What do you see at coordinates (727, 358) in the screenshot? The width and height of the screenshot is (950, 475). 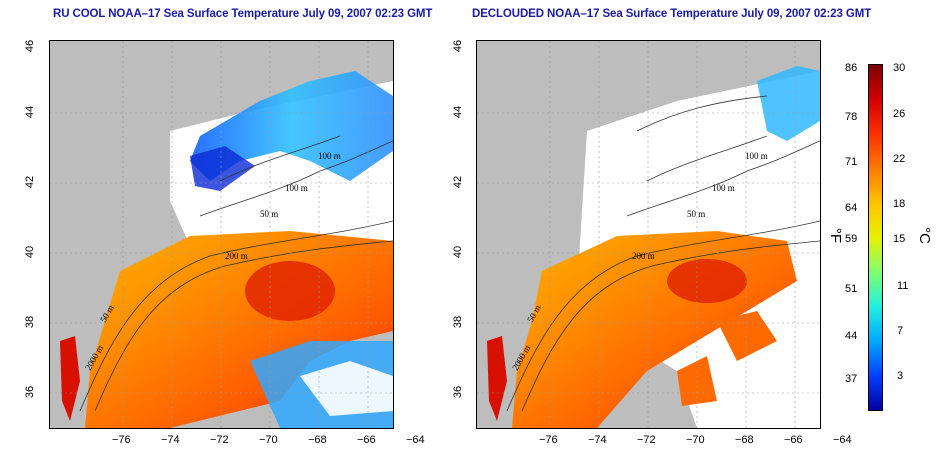 I see `warm-patches` at bounding box center [727, 358].